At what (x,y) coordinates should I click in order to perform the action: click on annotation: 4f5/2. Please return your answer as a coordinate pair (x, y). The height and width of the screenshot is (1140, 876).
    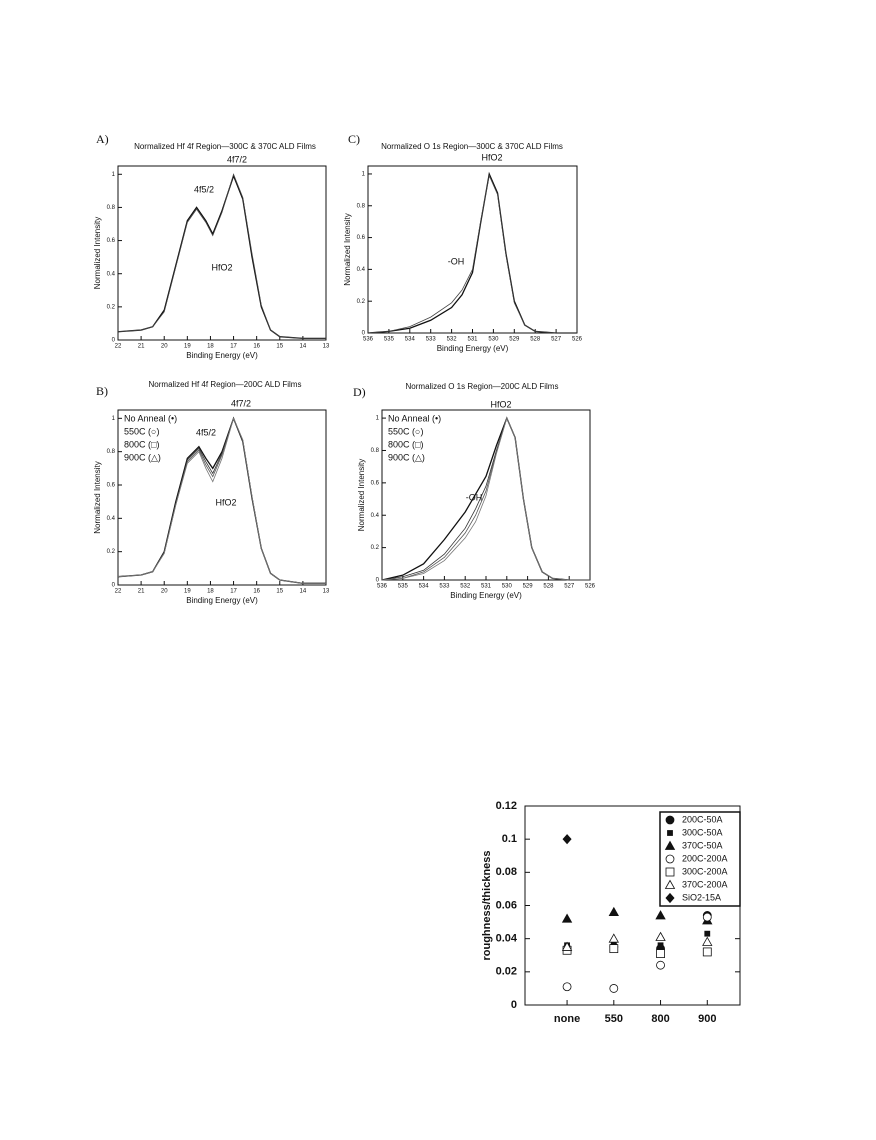
    Looking at the image, I should click on (206, 432).